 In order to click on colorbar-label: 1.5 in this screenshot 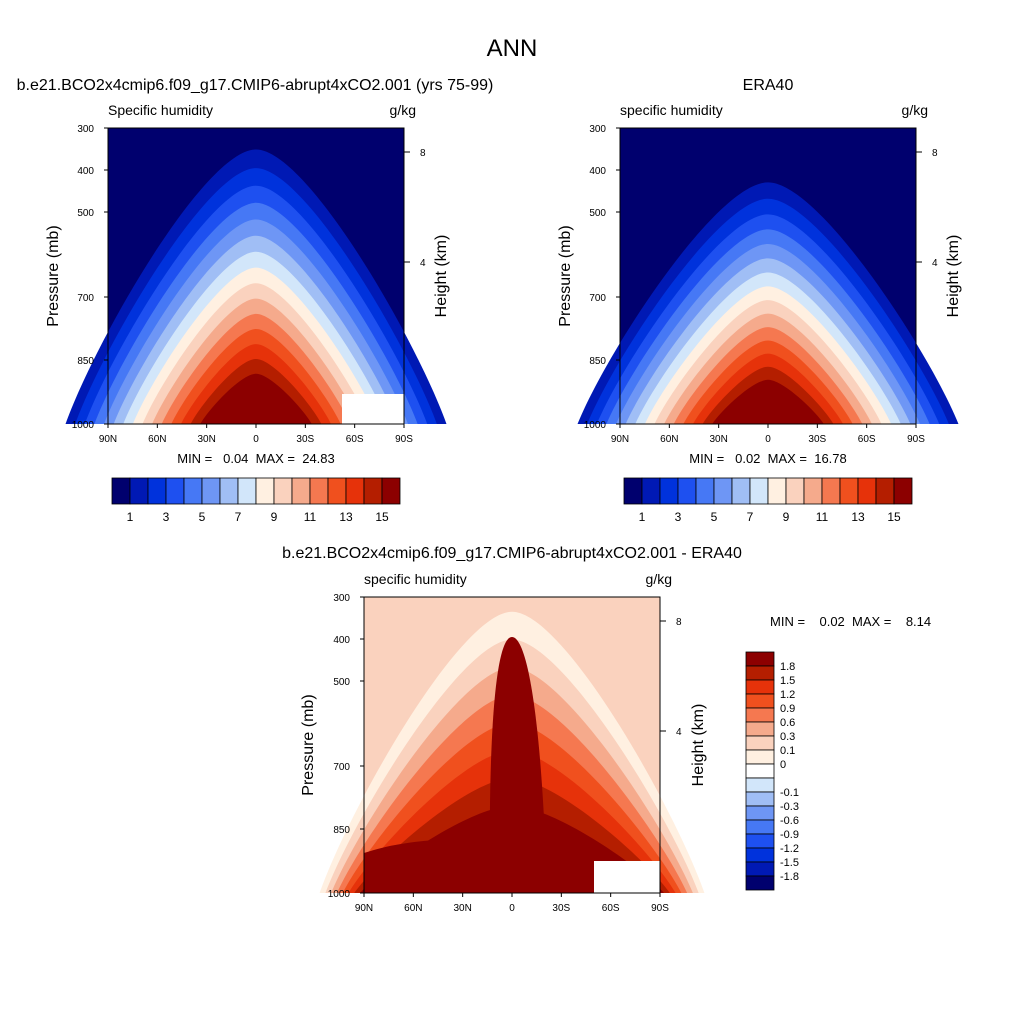, I will do `click(787, 681)`.